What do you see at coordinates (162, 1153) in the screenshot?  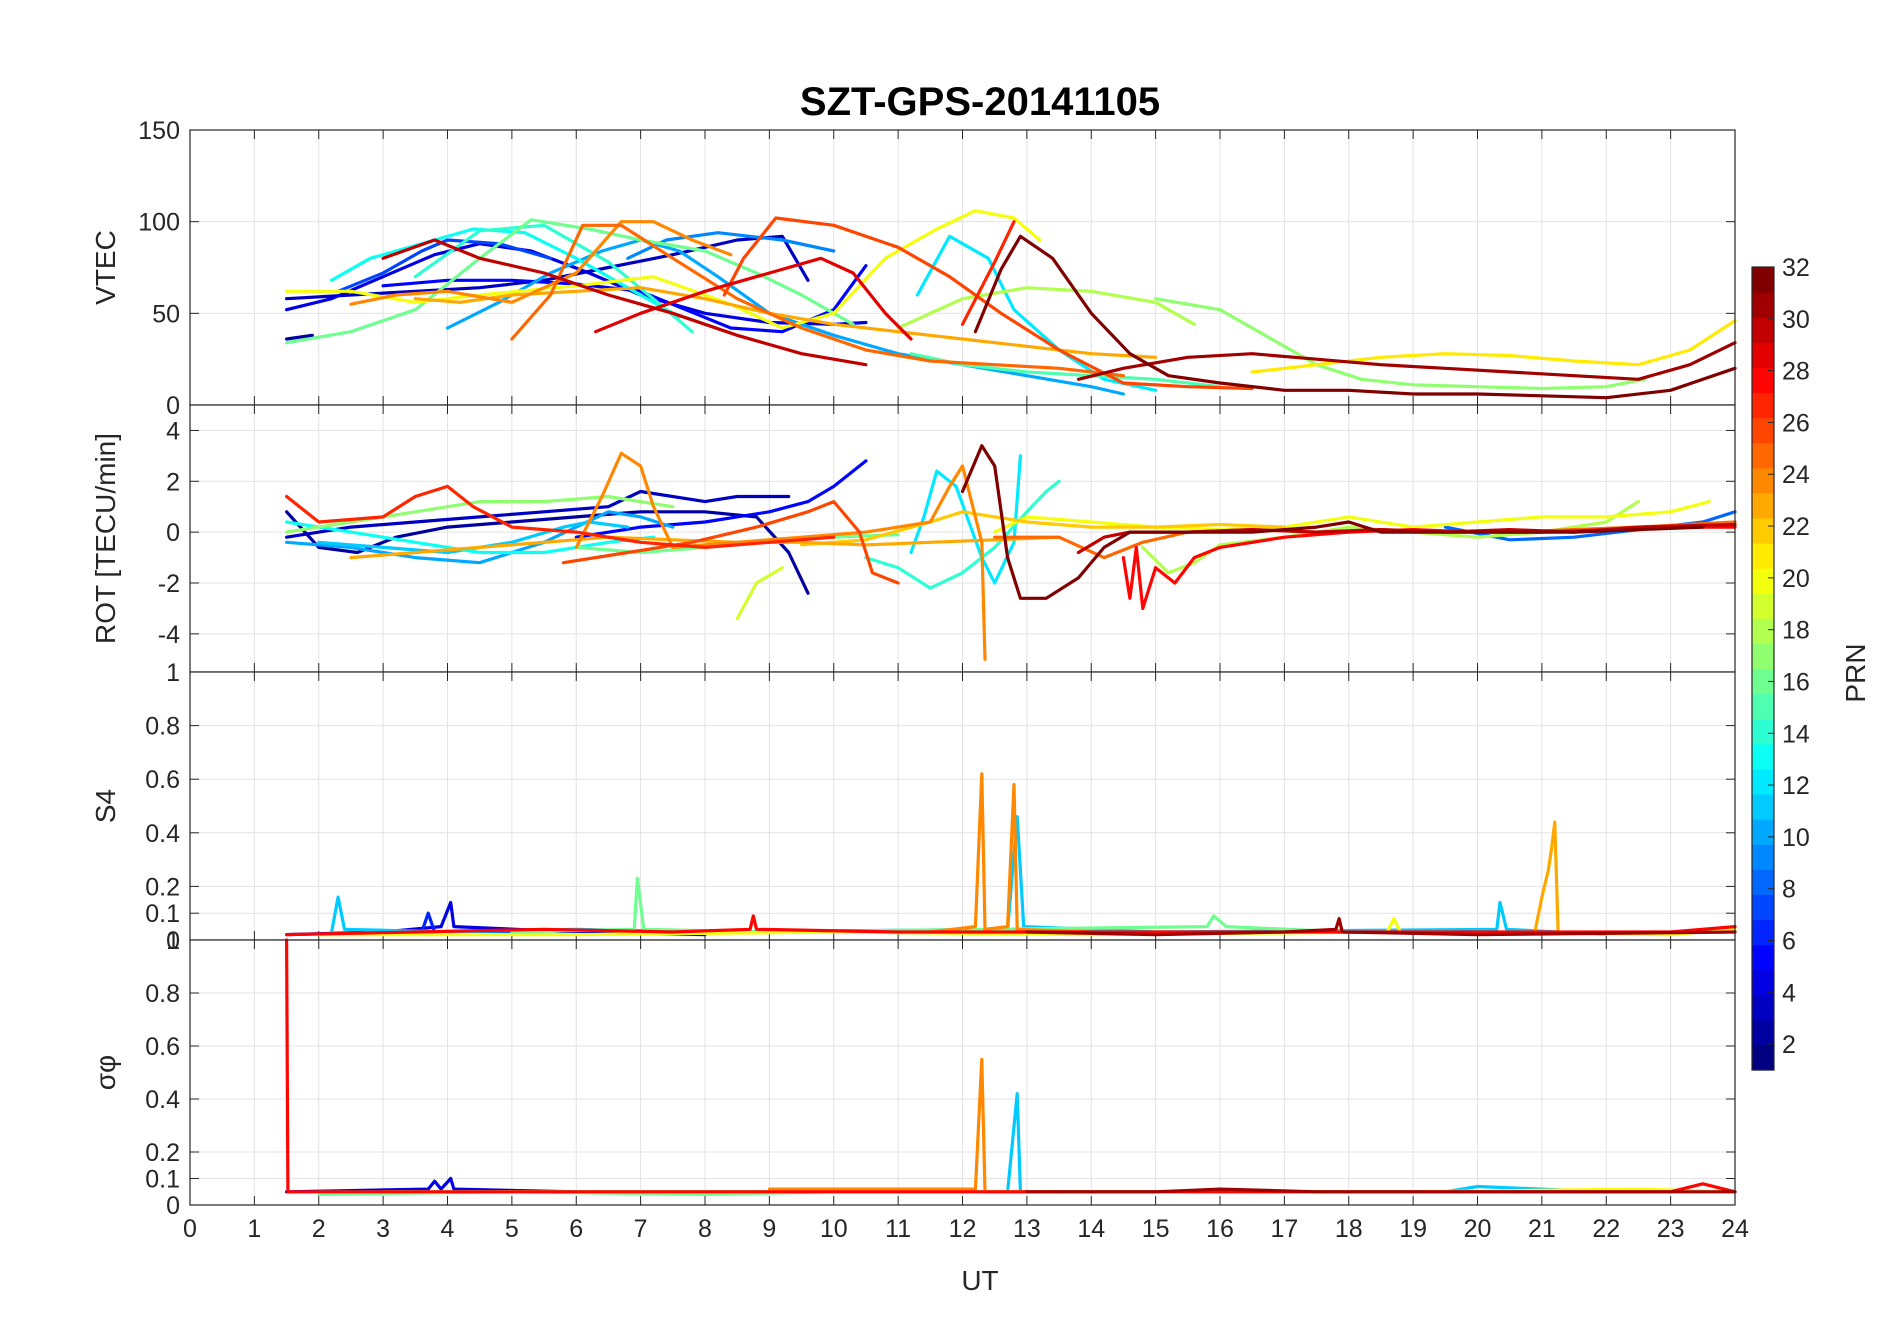 I see `y-tick-label: 0.2` at bounding box center [162, 1153].